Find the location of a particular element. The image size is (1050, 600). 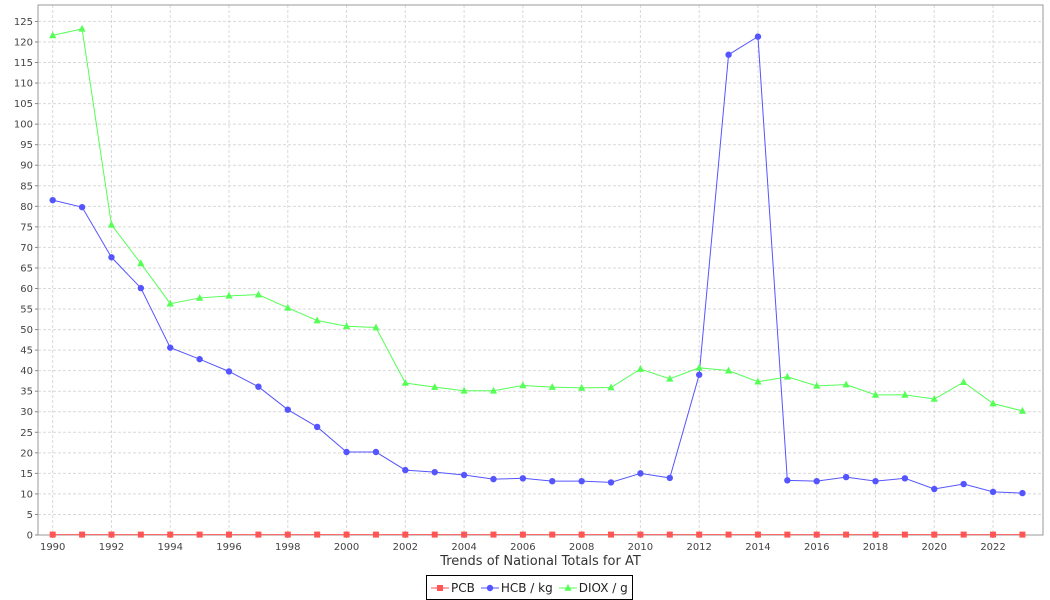

x-tick-label: 2008 is located at coordinates (581, 547).